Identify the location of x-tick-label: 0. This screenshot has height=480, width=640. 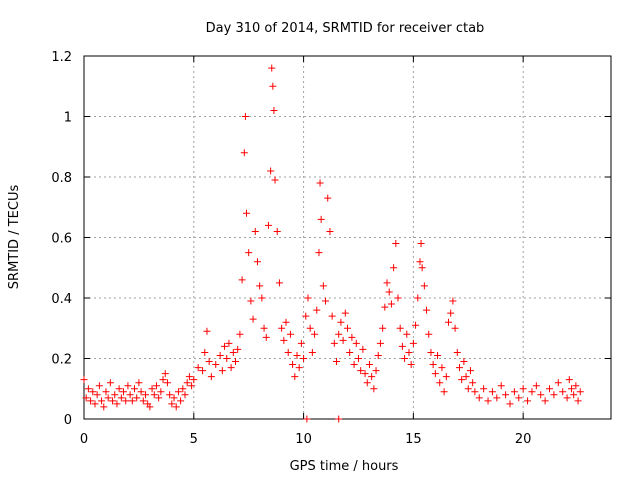
(84, 439).